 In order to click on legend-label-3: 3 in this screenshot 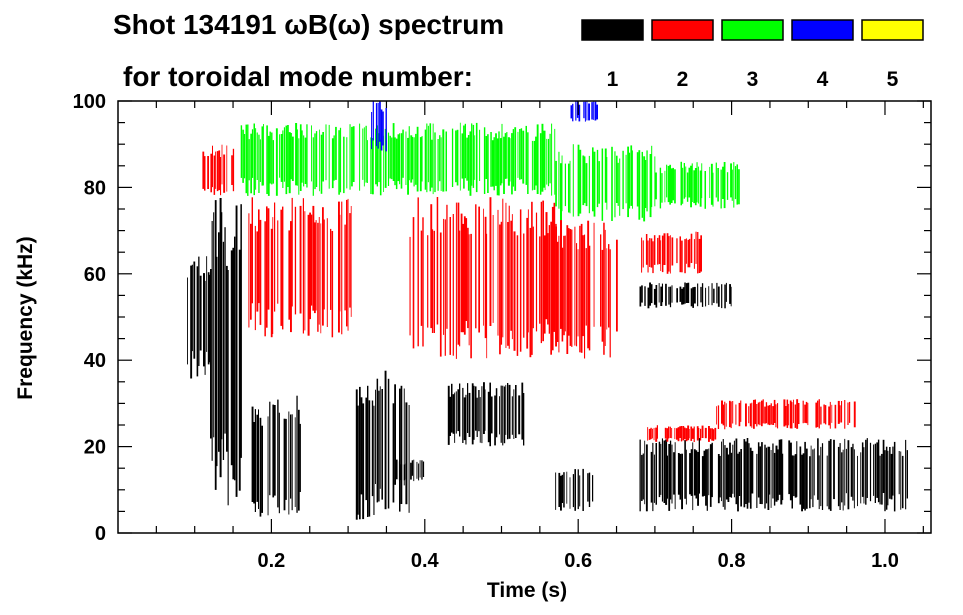, I will do `click(753, 79)`.